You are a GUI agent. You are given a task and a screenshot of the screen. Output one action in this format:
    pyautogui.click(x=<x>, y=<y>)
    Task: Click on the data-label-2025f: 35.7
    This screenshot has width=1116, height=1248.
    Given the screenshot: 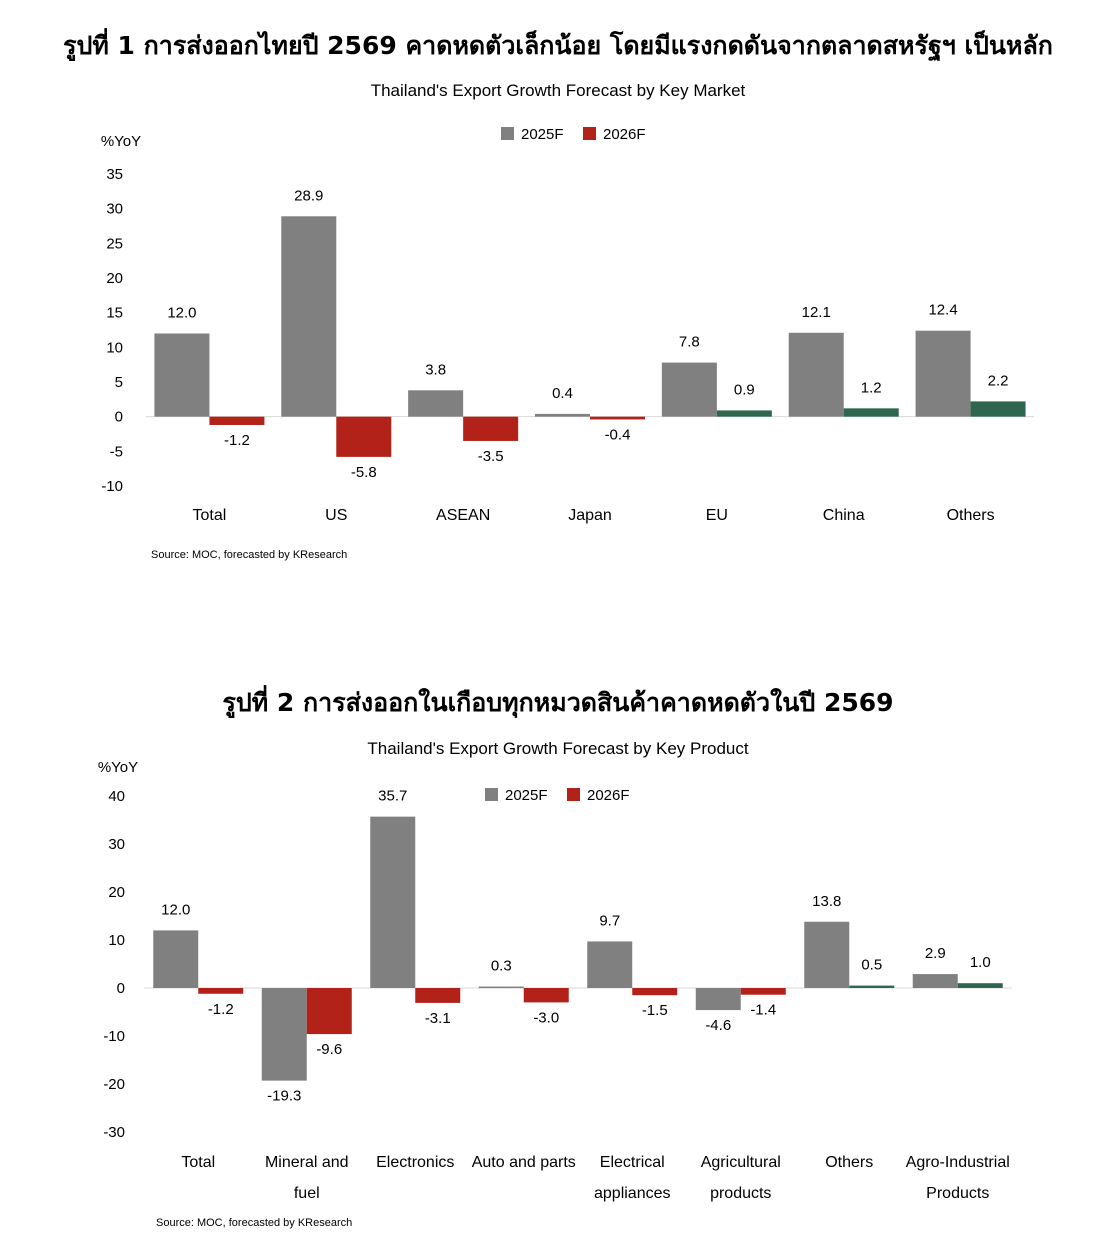 What is the action you would take?
    pyautogui.click(x=392, y=796)
    